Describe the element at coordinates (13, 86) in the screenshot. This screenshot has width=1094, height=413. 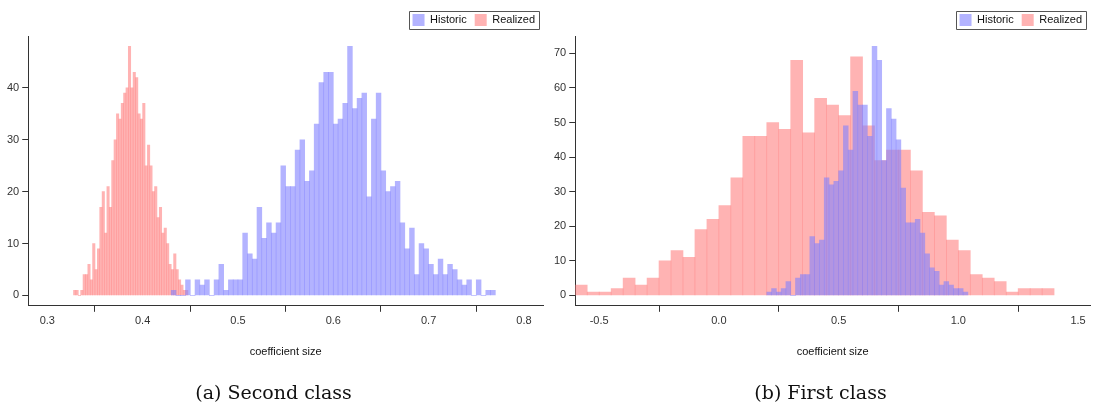
I see `y-tick-label: 40` at that location.